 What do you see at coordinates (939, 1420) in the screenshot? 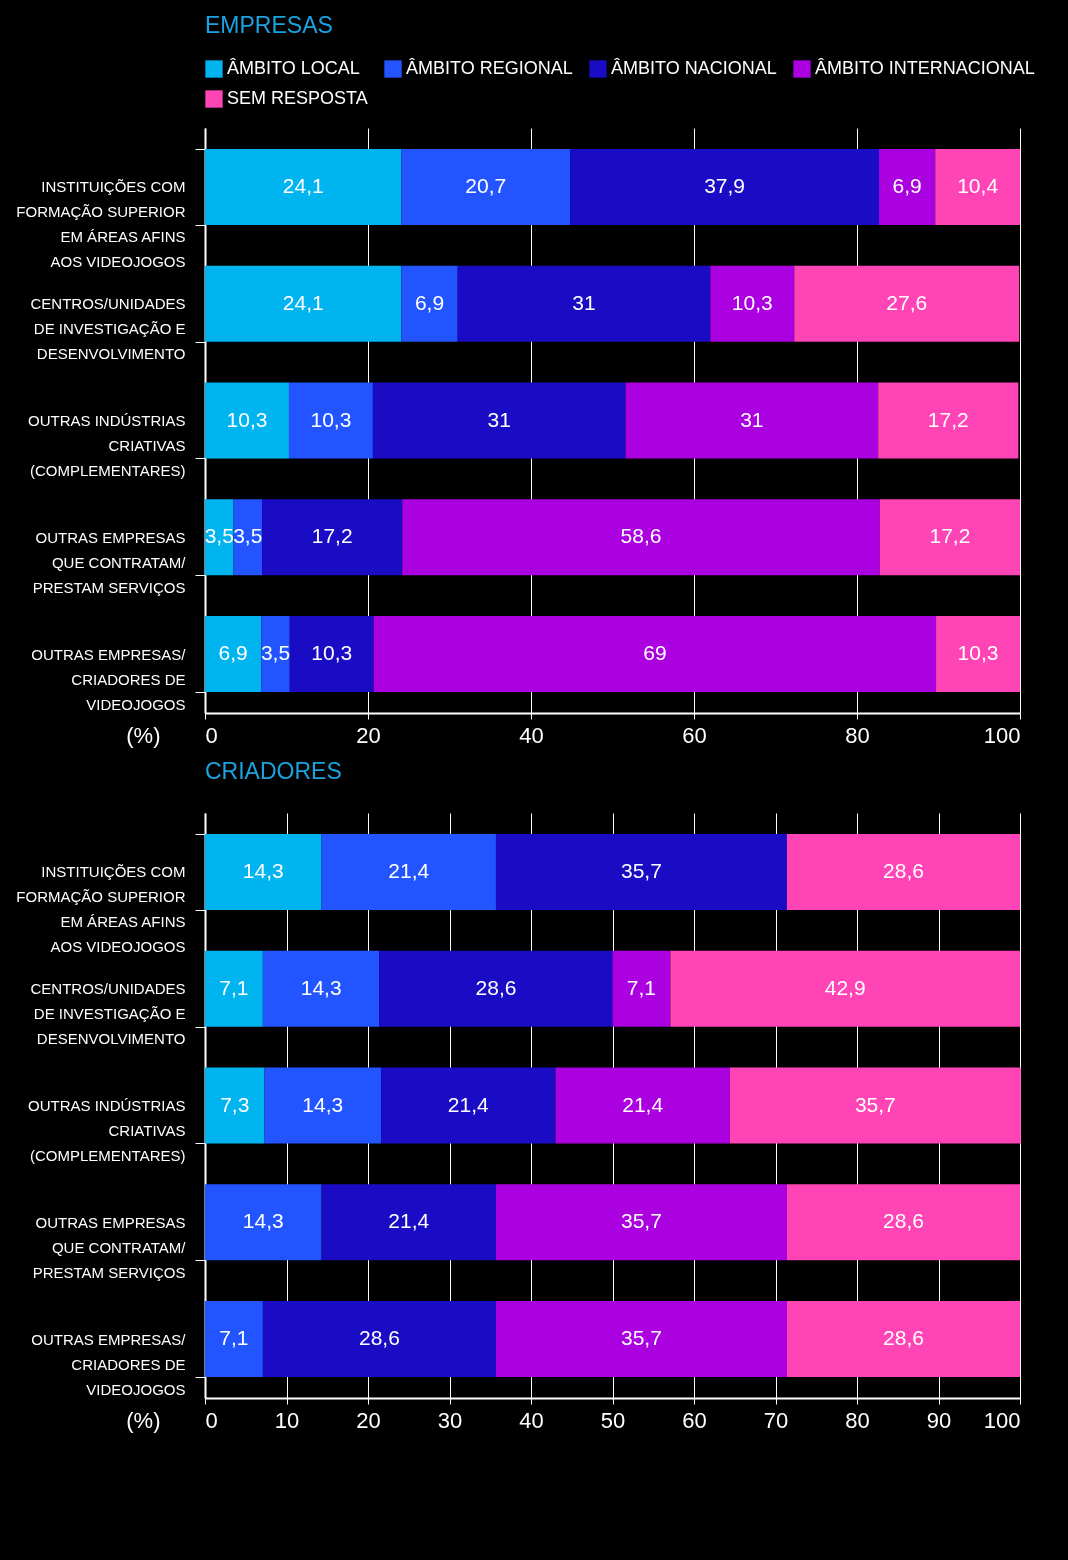
I see `x-tick-label: 90` at bounding box center [939, 1420].